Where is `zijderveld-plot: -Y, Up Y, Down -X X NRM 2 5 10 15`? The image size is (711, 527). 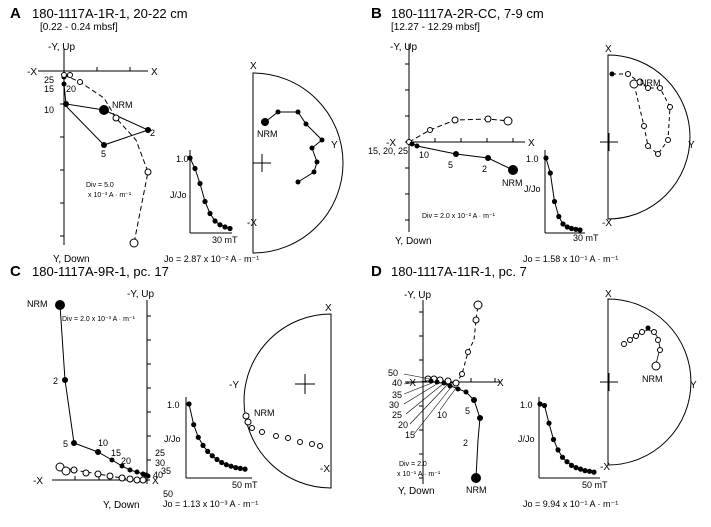
zijderveld-plot: -Y, Up Y, Down -X X NRM 2 5 10 15 is located at coordinates (100, 400).